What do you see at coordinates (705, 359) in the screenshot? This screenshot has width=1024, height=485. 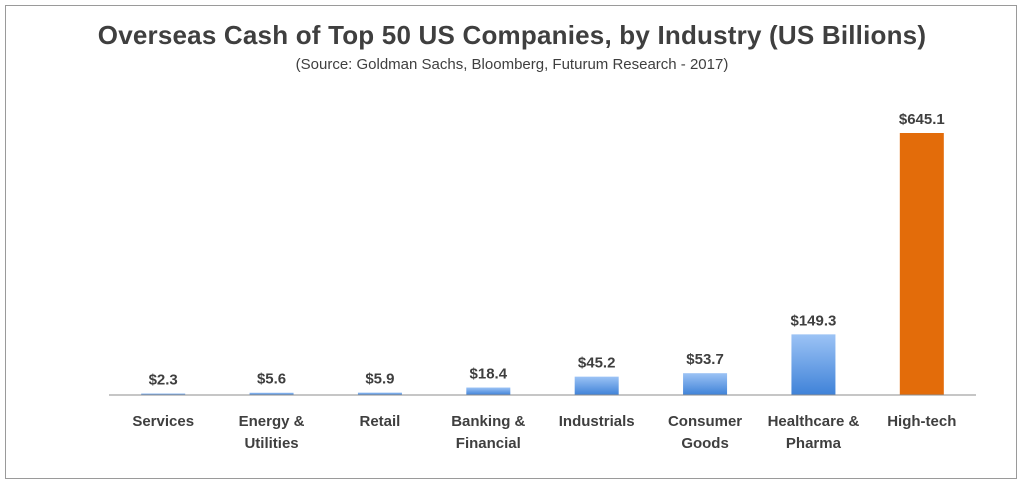 I see `data-label-5: $53.7` at bounding box center [705, 359].